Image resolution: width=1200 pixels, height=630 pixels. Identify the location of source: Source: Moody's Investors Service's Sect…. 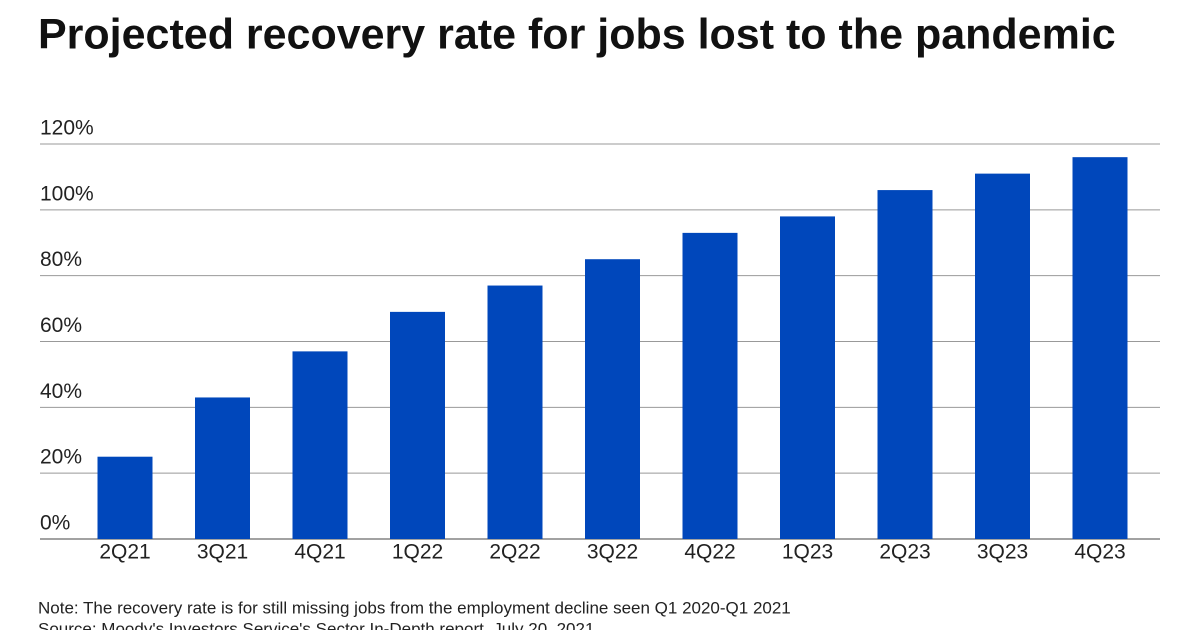
(316, 624).